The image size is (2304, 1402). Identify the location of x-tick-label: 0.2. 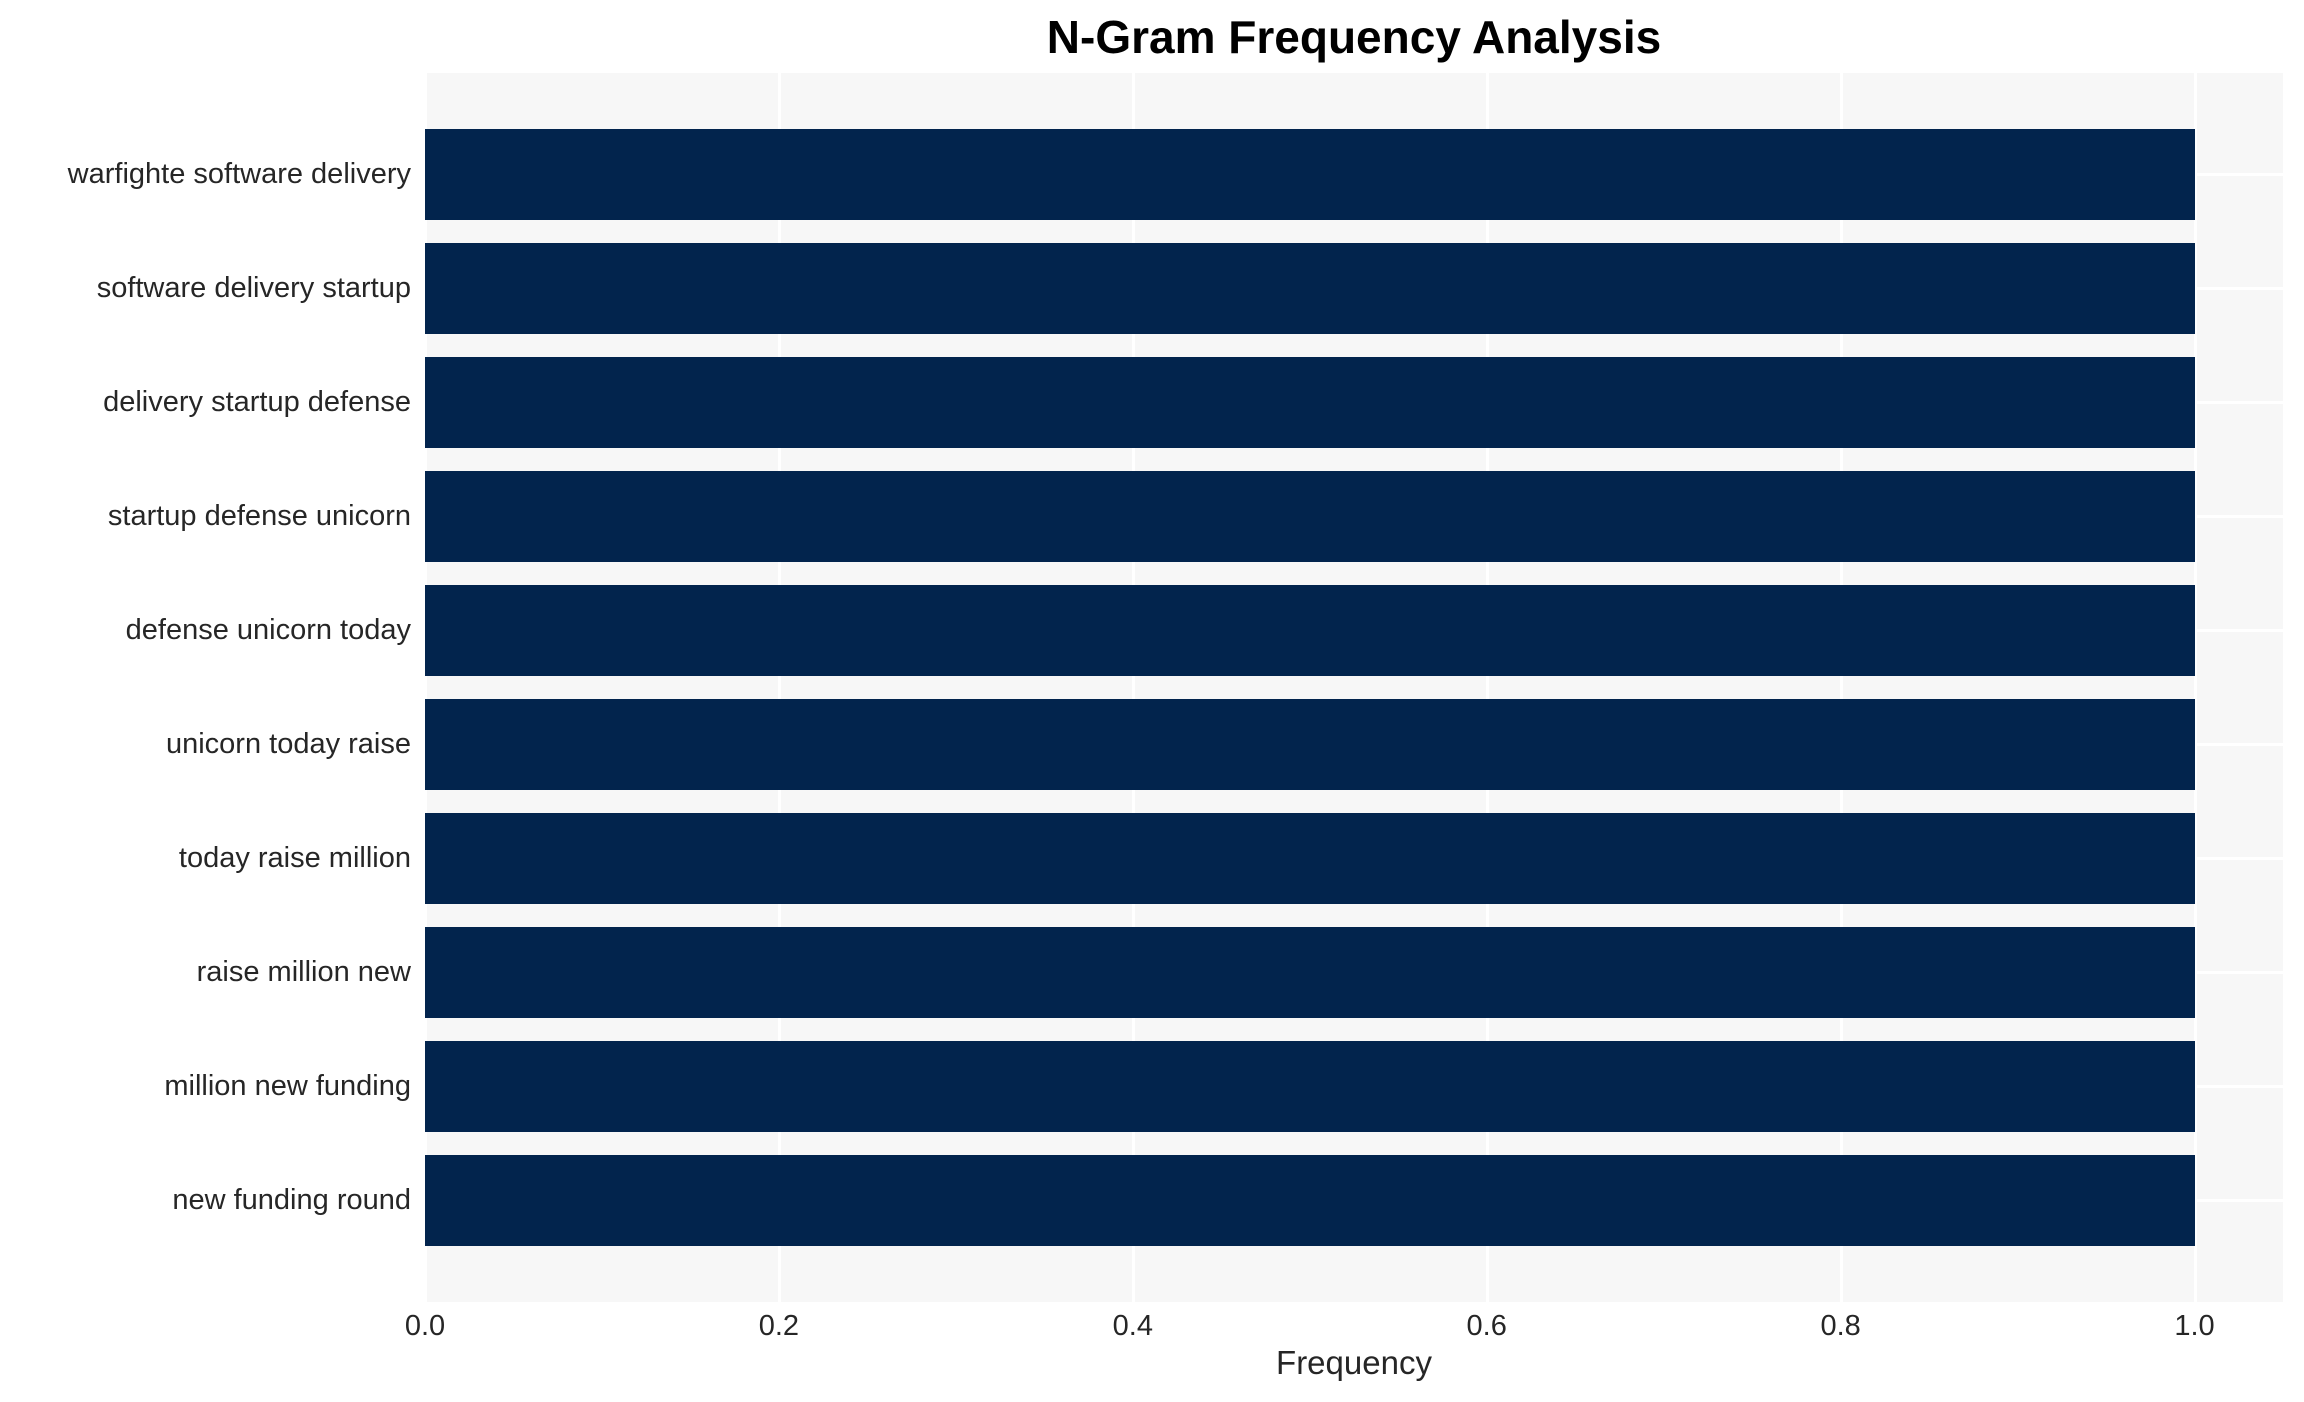
(779, 1326).